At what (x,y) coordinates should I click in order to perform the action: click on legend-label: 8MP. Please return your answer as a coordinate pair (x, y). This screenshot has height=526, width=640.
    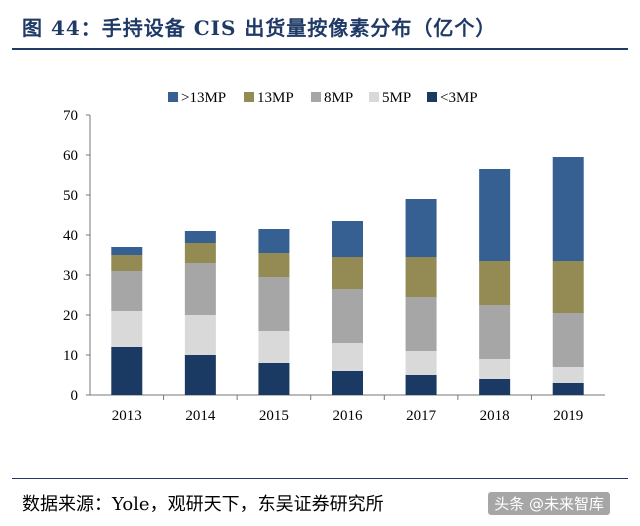
    Looking at the image, I should click on (338, 98).